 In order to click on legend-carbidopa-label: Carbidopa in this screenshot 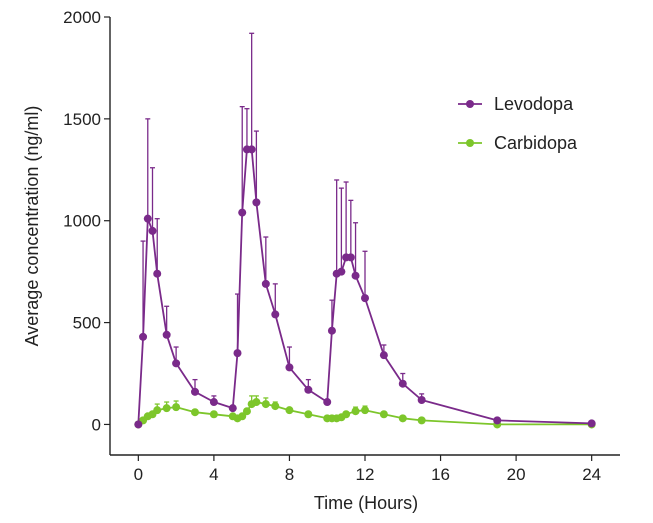, I will do `click(536, 143)`.